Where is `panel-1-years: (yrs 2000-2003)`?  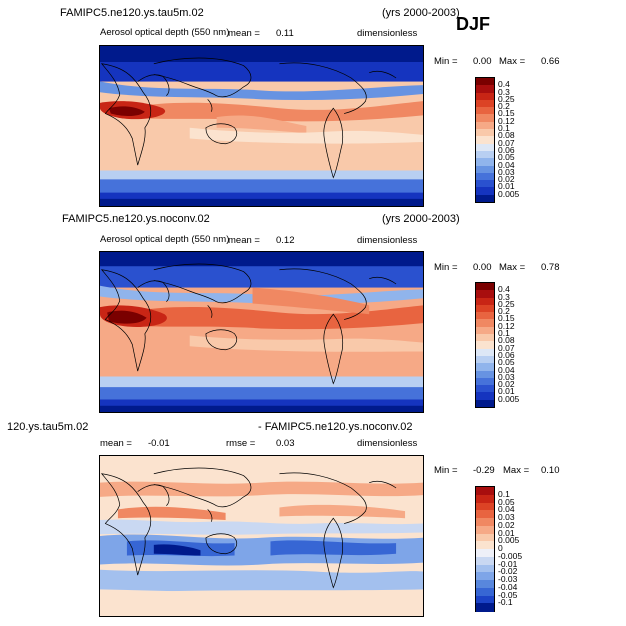 panel-1-years: (yrs 2000-2003) is located at coordinates (421, 13).